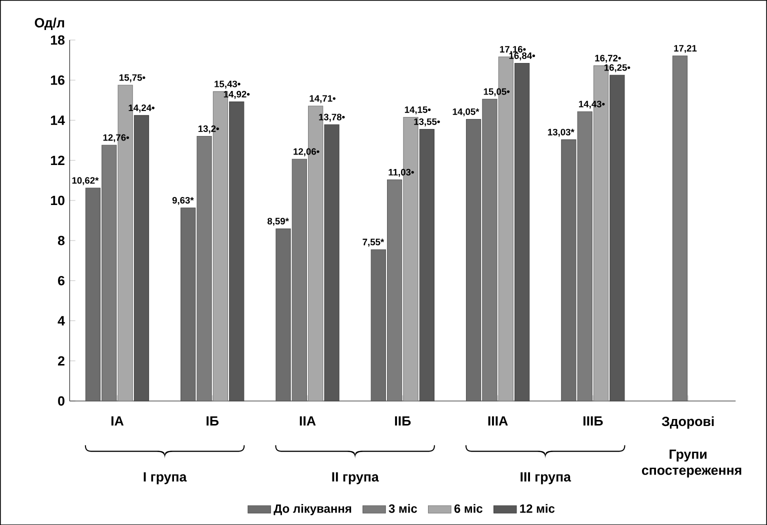 This screenshot has width=767, height=525. Describe the element at coordinates (497, 92) in the screenshot. I see `data-label: 15,05•` at that location.